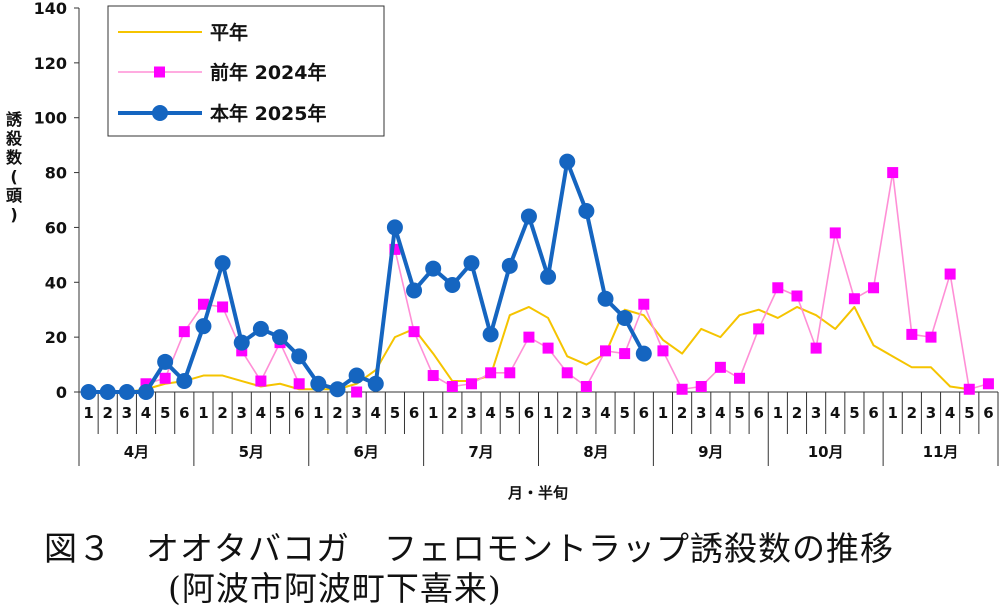  What do you see at coordinates (56, 227) in the screenshot?
I see `y-tick-label: 60` at bounding box center [56, 227].